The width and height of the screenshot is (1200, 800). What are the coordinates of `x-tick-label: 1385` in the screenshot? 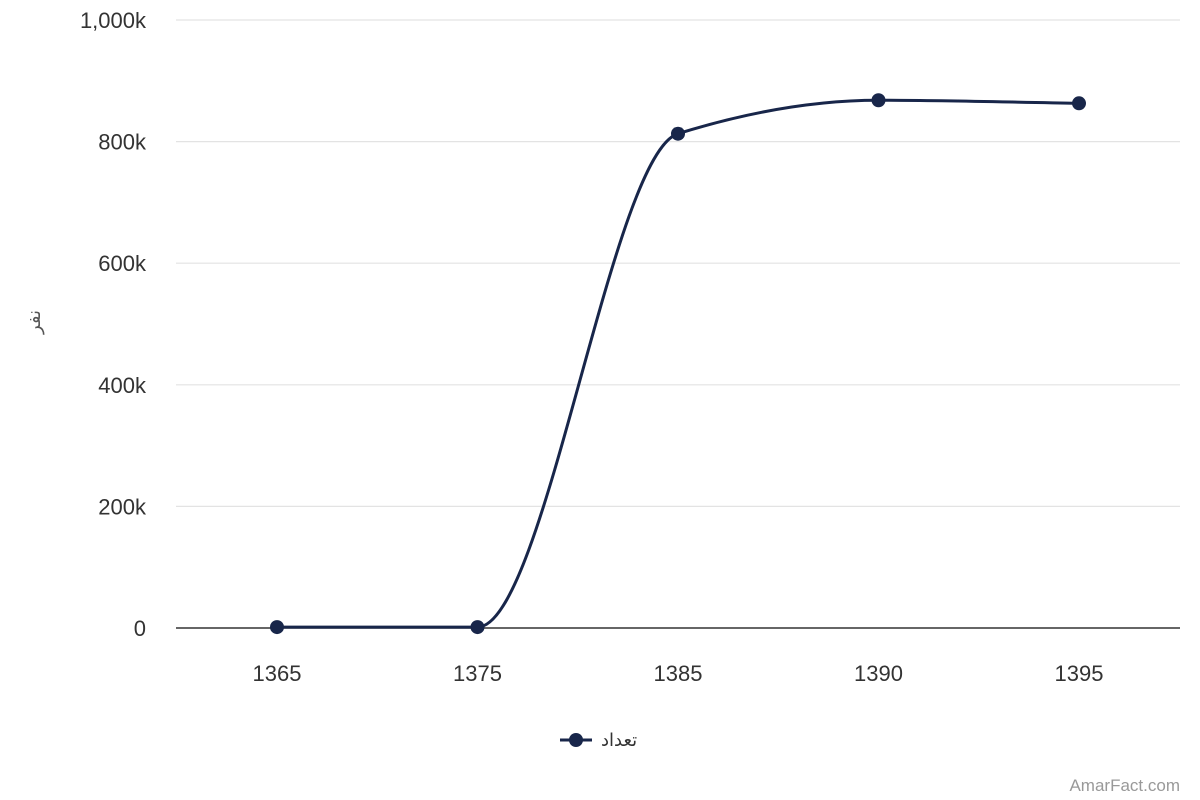 It's located at (678, 673).